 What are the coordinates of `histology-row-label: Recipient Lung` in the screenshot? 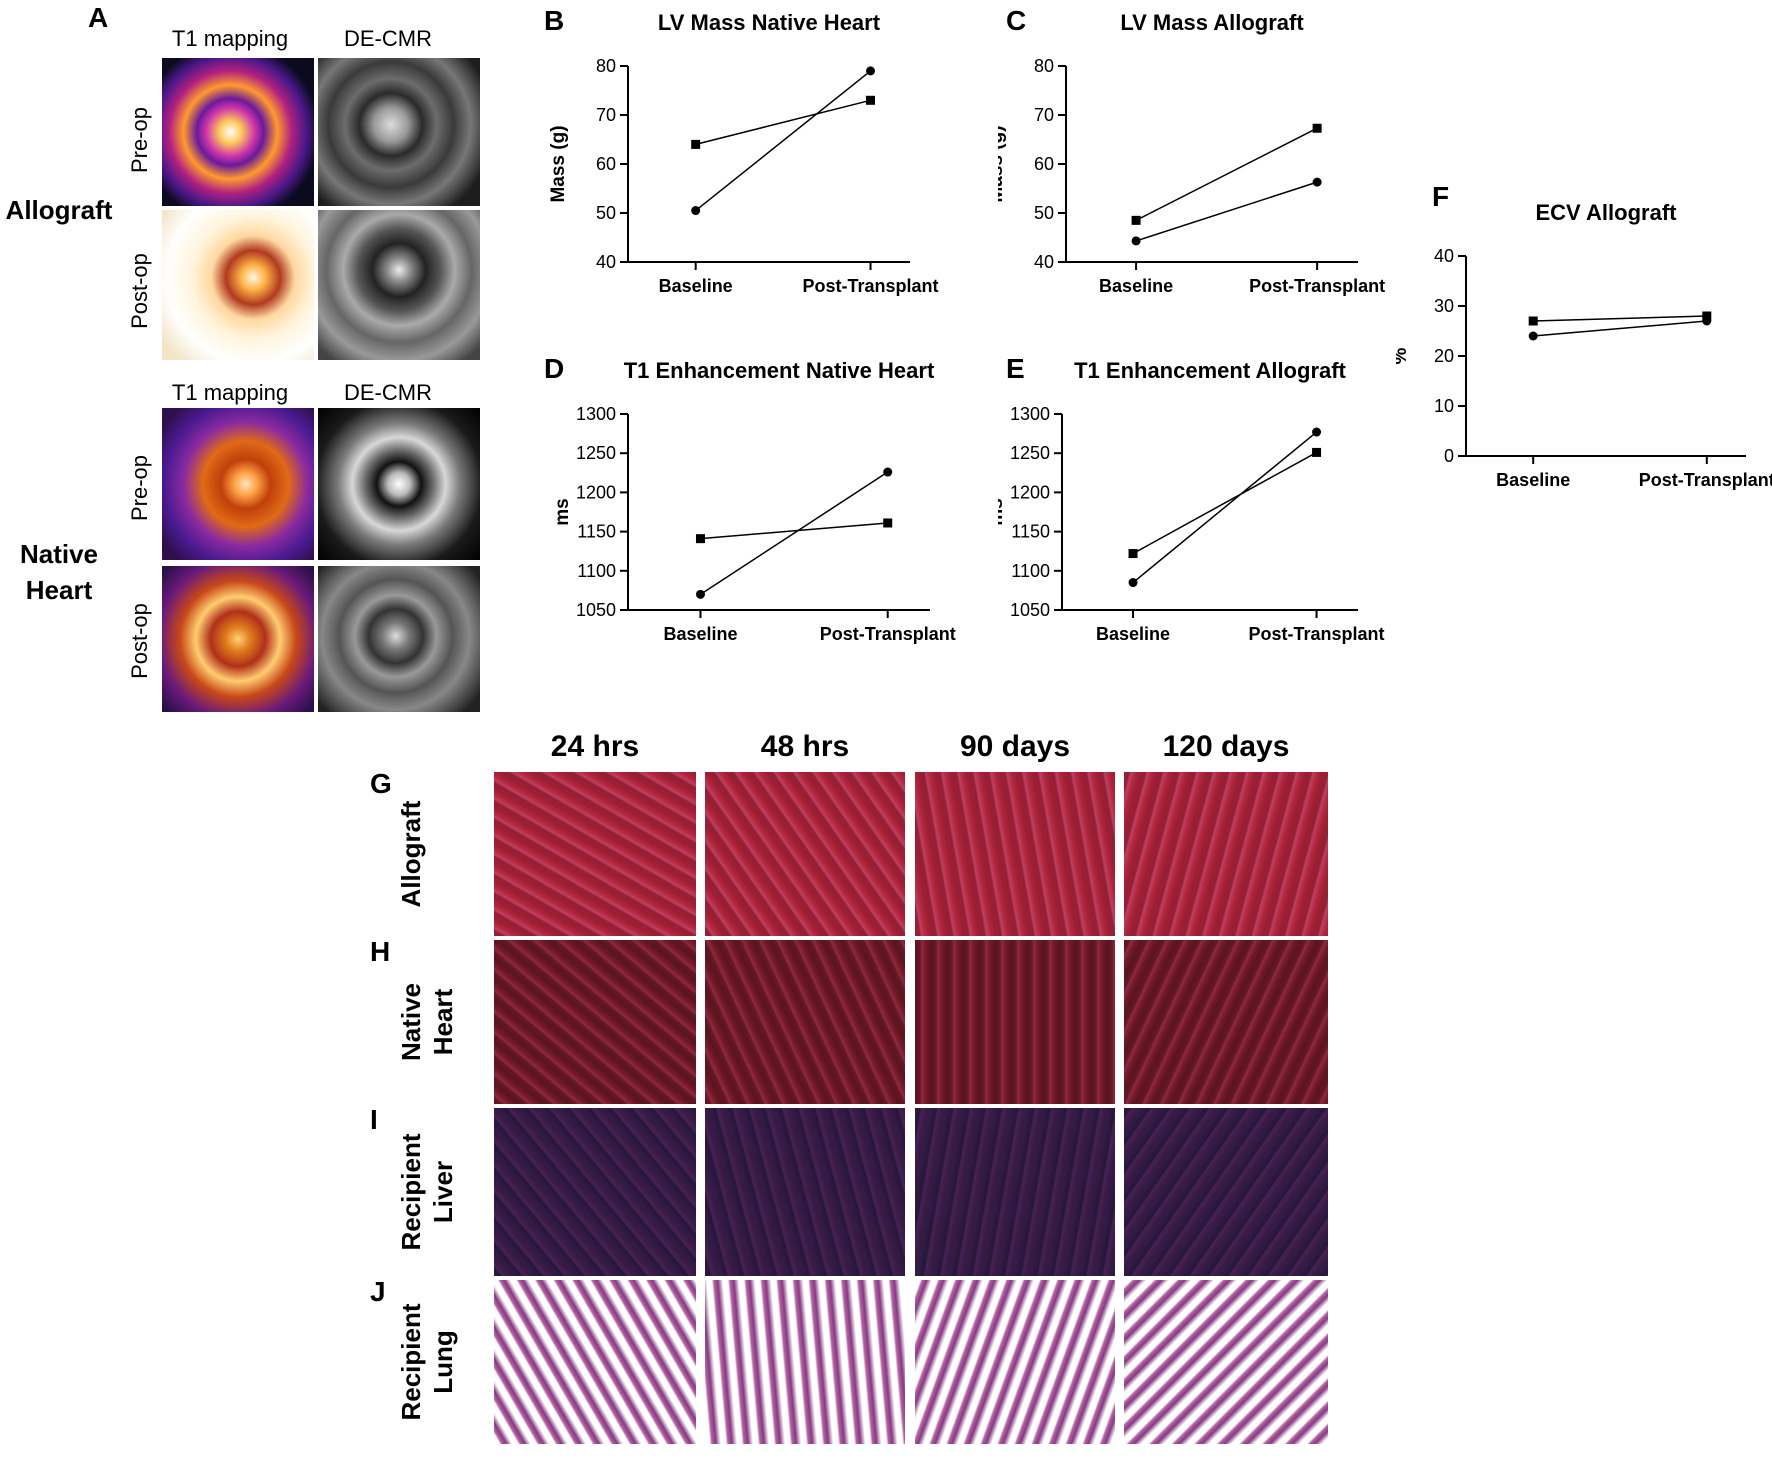 It's located at (430, 1362).